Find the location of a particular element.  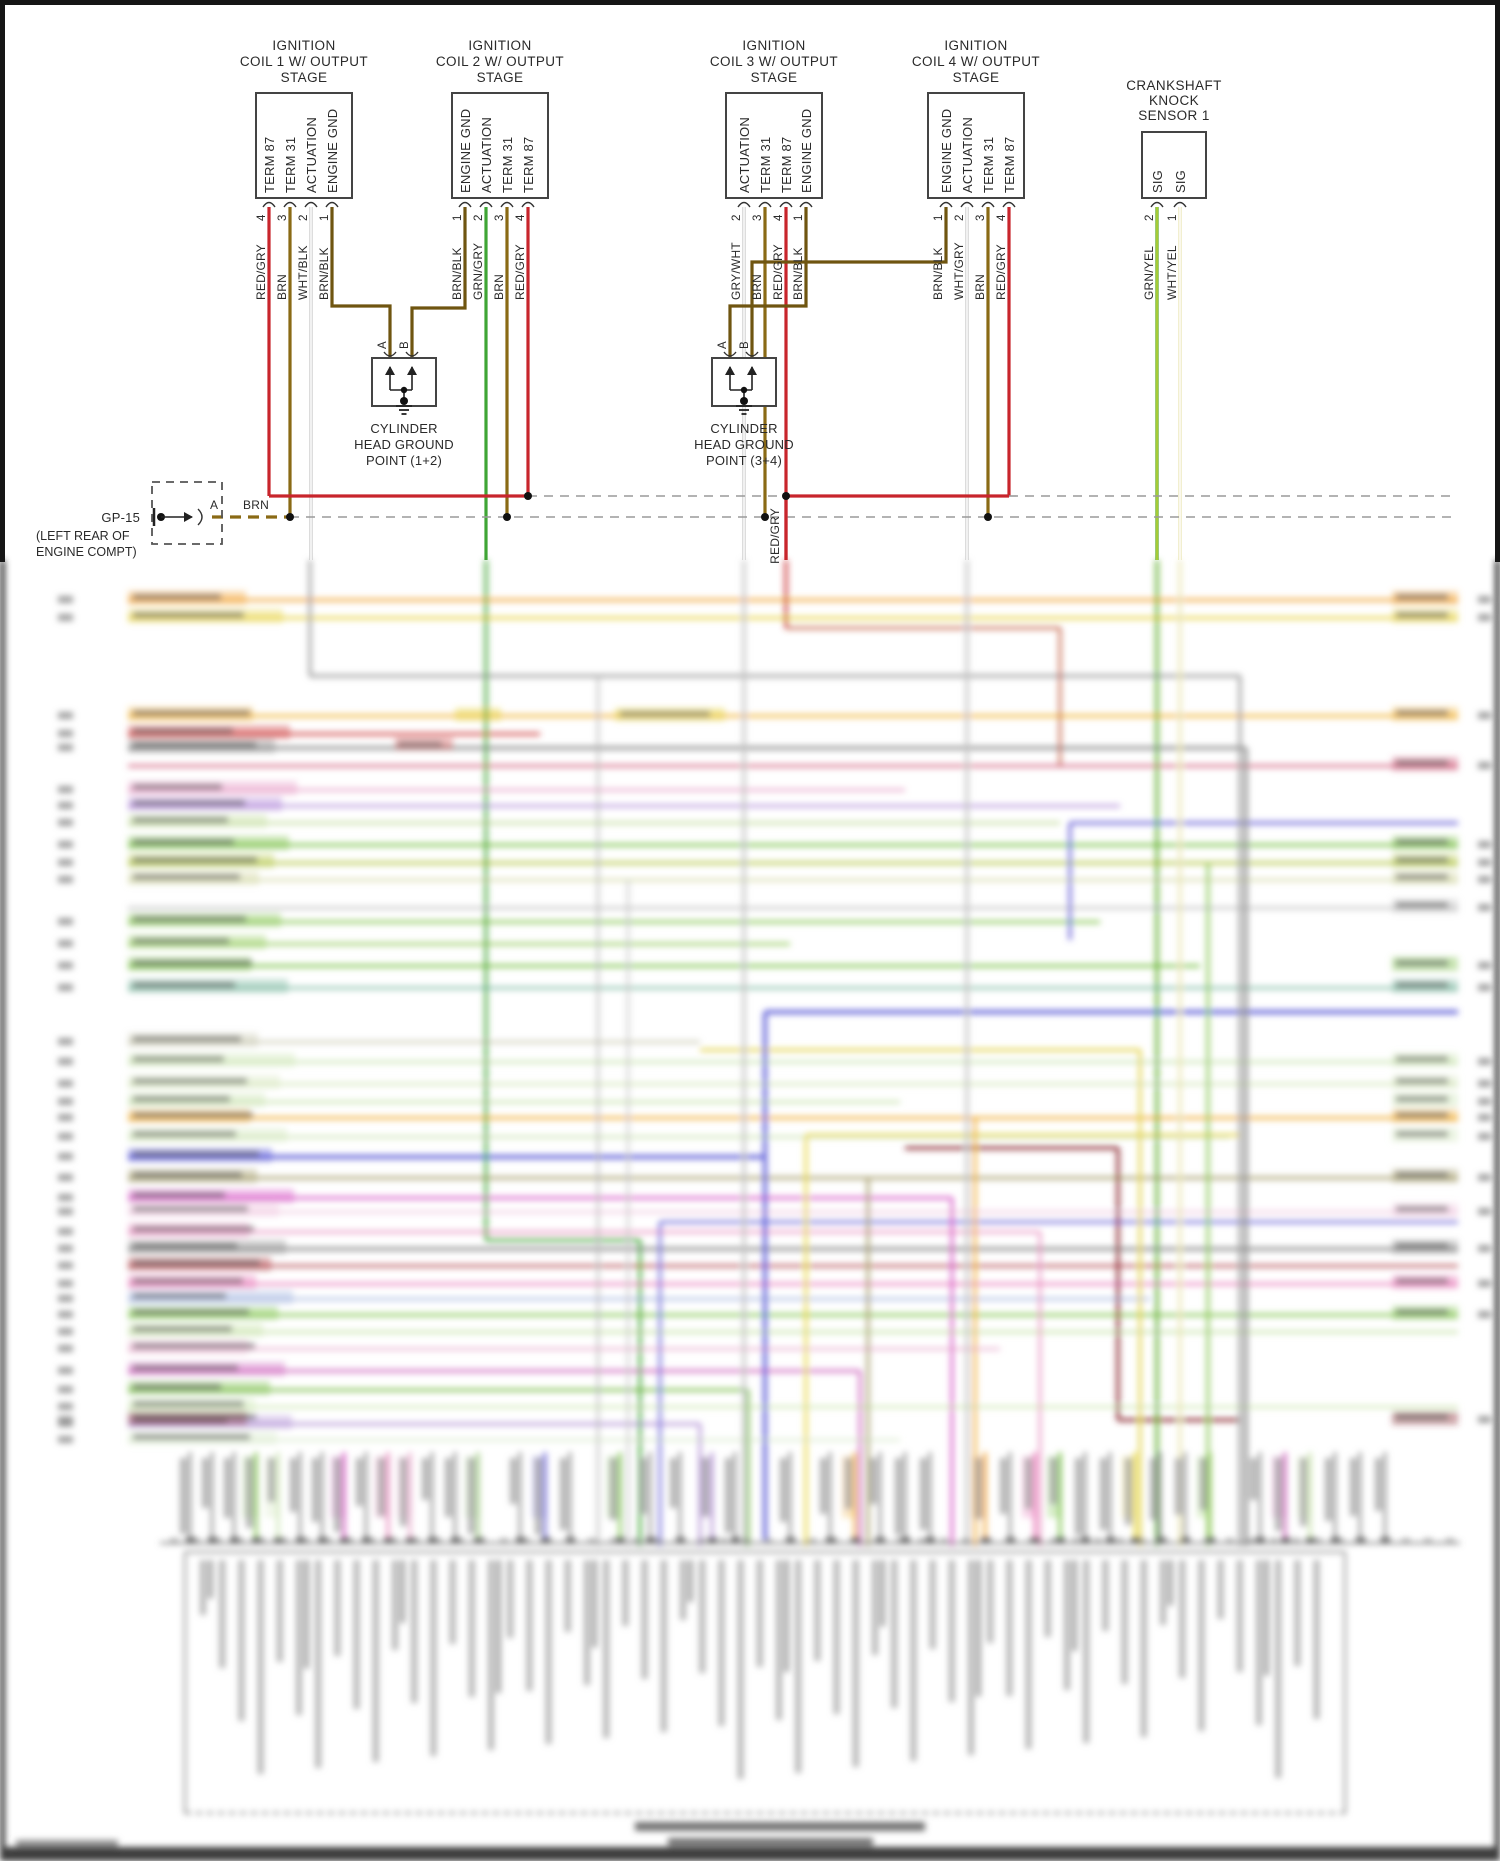

coil-4-title: COIL 4 W/ OUTPUT is located at coordinates (976, 61).